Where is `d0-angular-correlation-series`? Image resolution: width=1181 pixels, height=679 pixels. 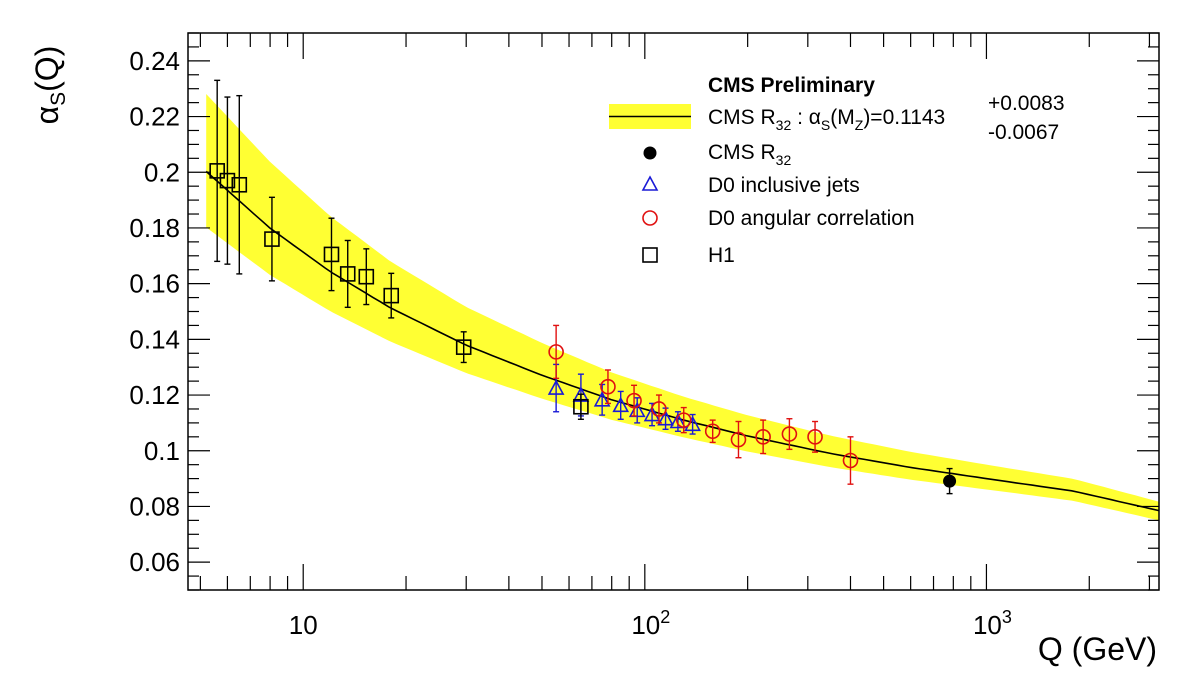
d0-angular-correlation-series is located at coordinates (703, 404).